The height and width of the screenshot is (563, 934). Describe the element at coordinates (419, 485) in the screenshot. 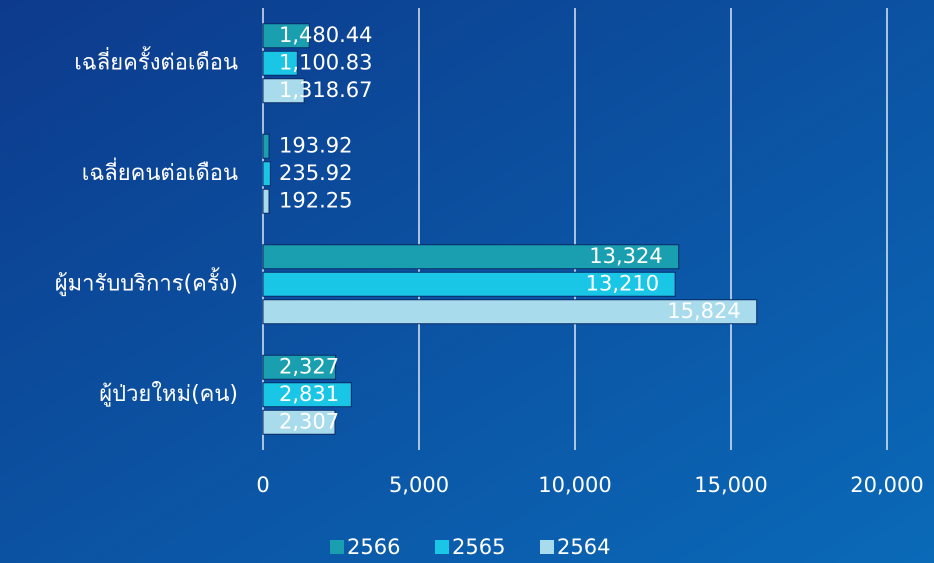

I see `x-tick-label: 5,000` at that location.